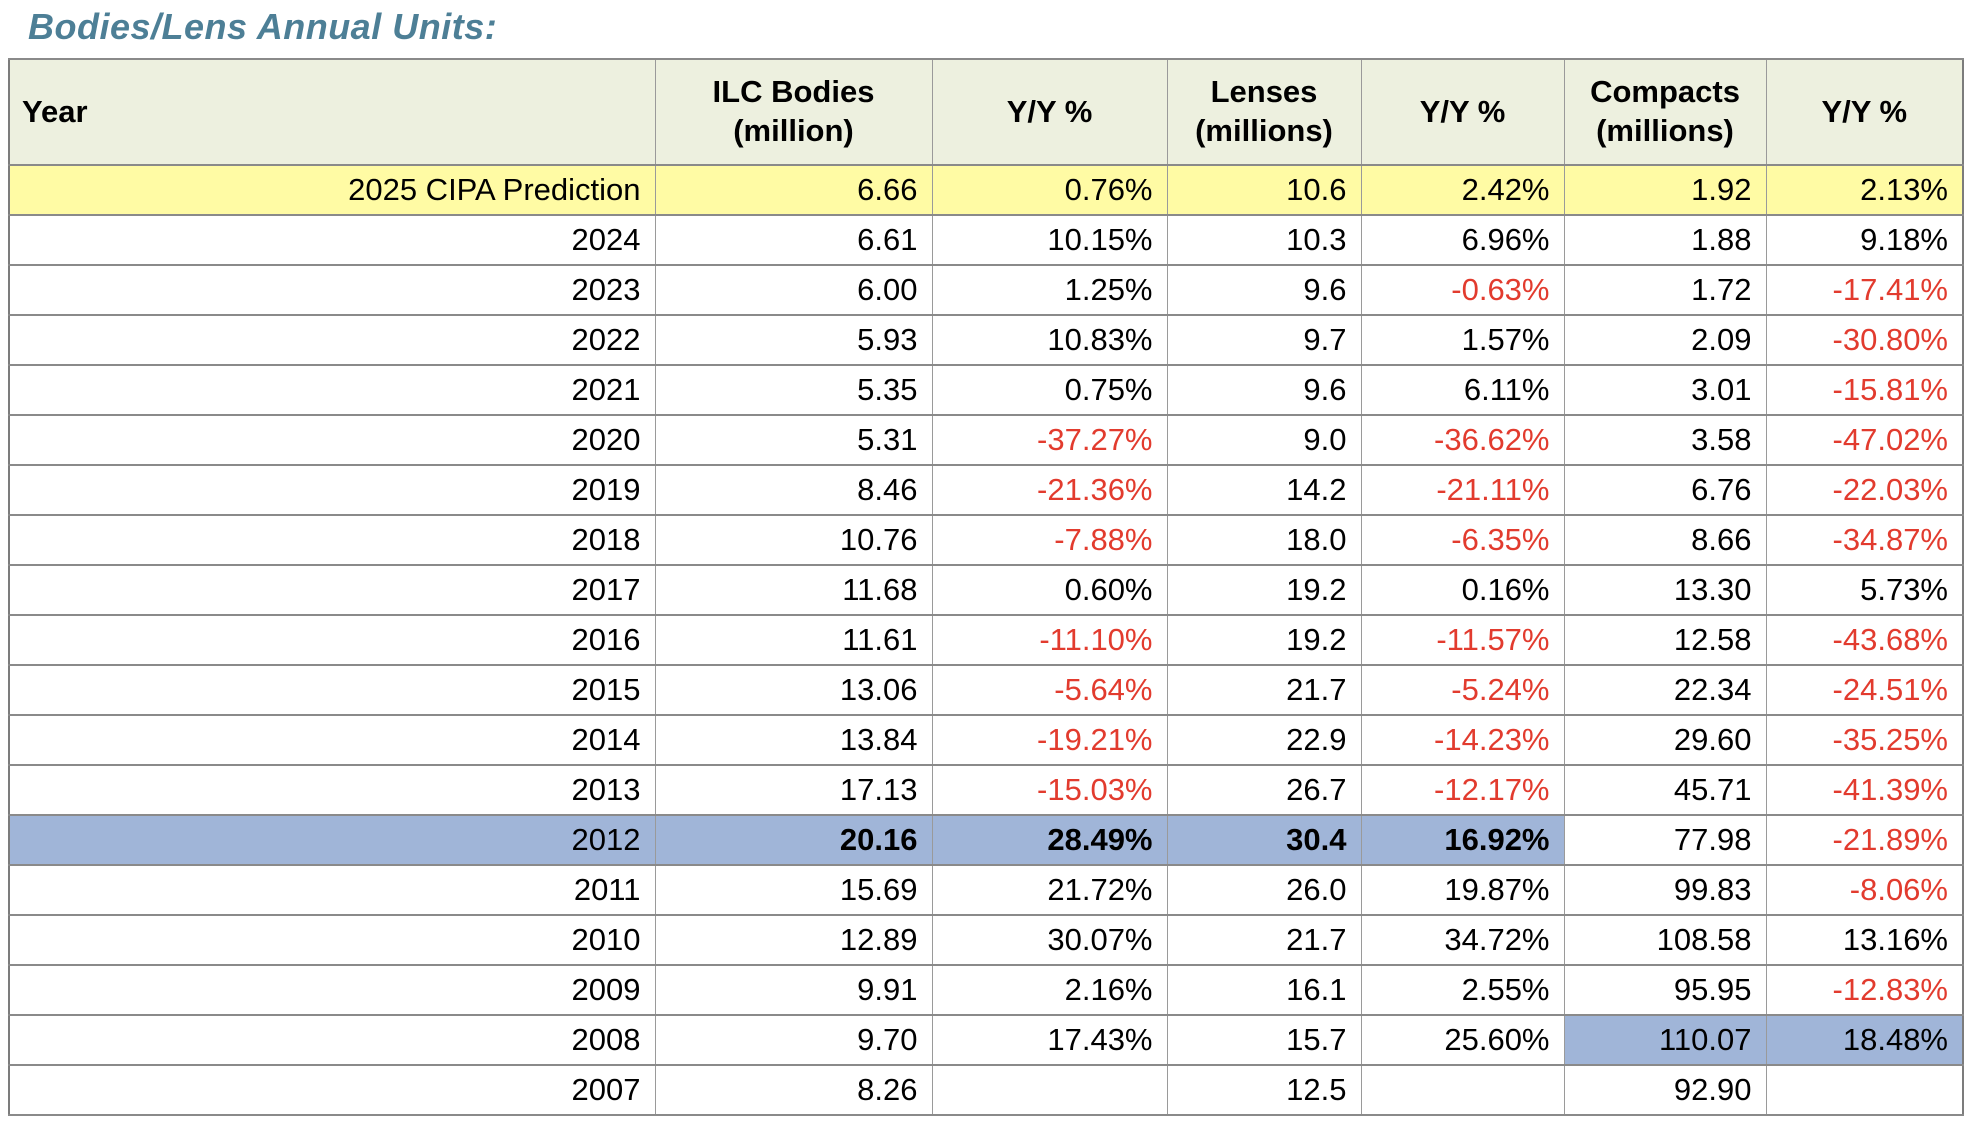 The image size is (1970, 1146). What do you see at coordinates (1264, 112) in the screenshot?
I see `lenses-header: Lenses (millions)` at bounding box center [1264, 112].